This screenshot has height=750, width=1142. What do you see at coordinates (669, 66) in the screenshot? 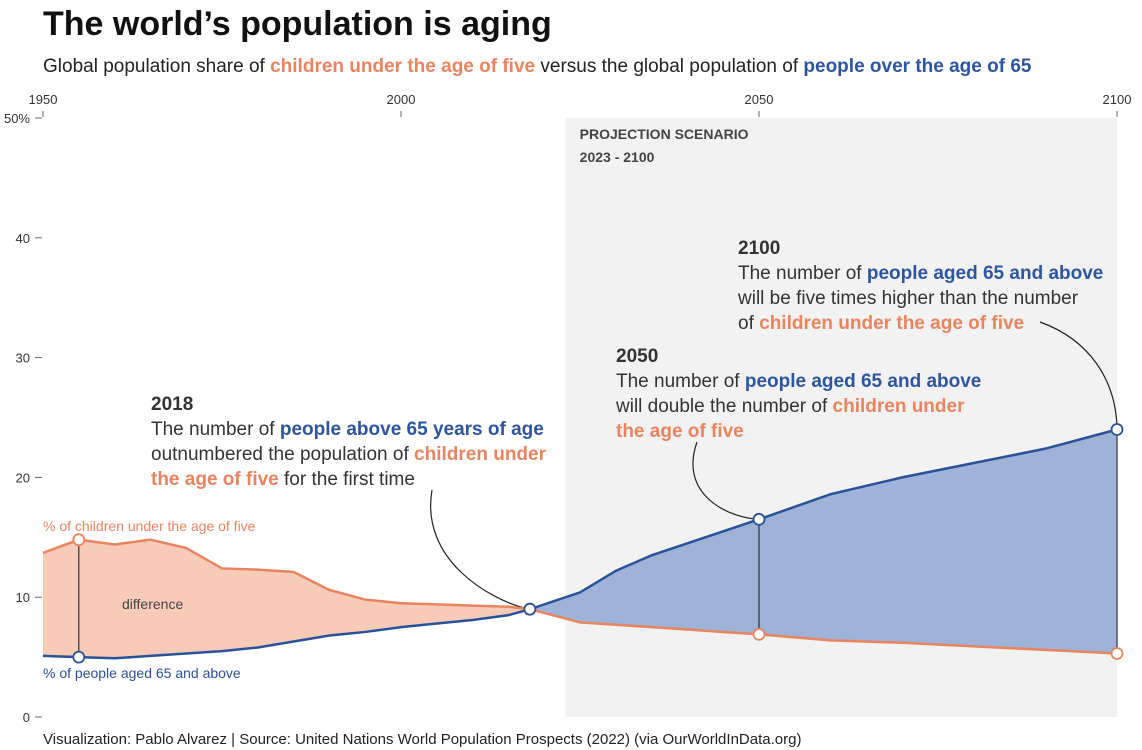
I see `text-span: versus the global population of` at bounding box center [669, 66].